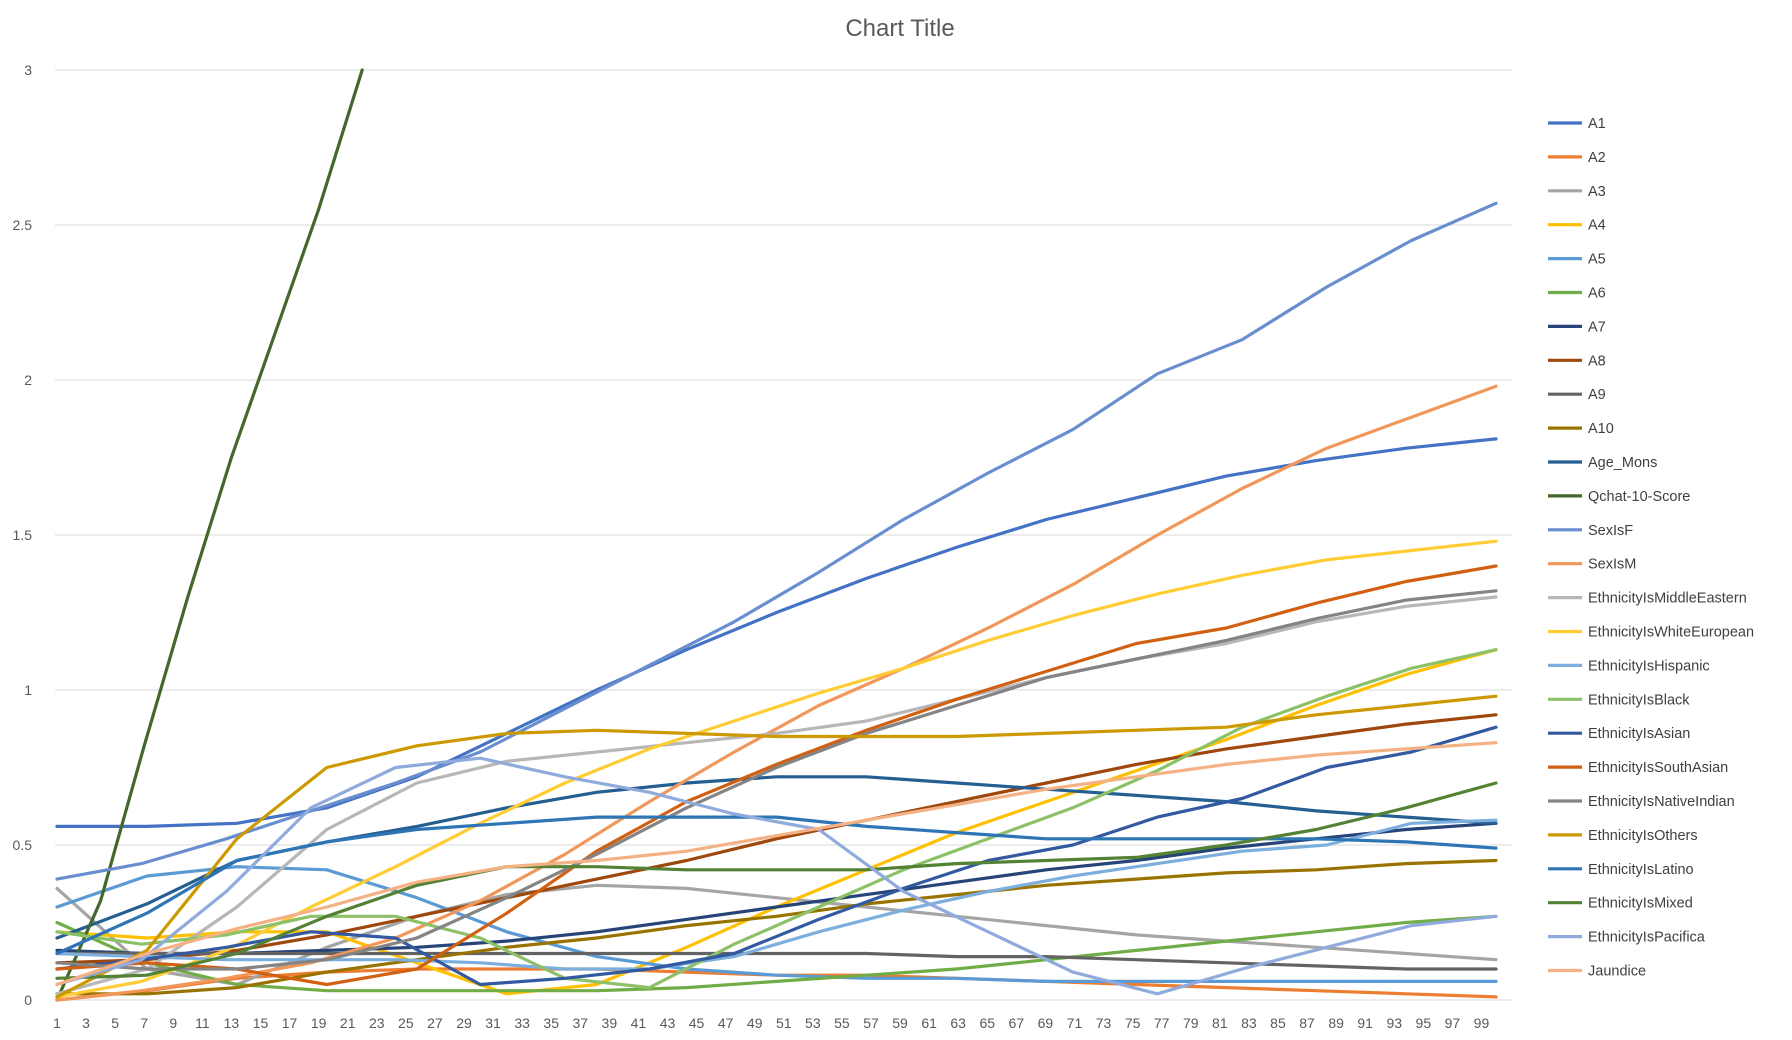  What do you see at coordinates (1639, 734) in the screenshot?
I see `legend-label-ethnicityisasian: EthnicityIsAsian` at bounding box center [1639, 734].